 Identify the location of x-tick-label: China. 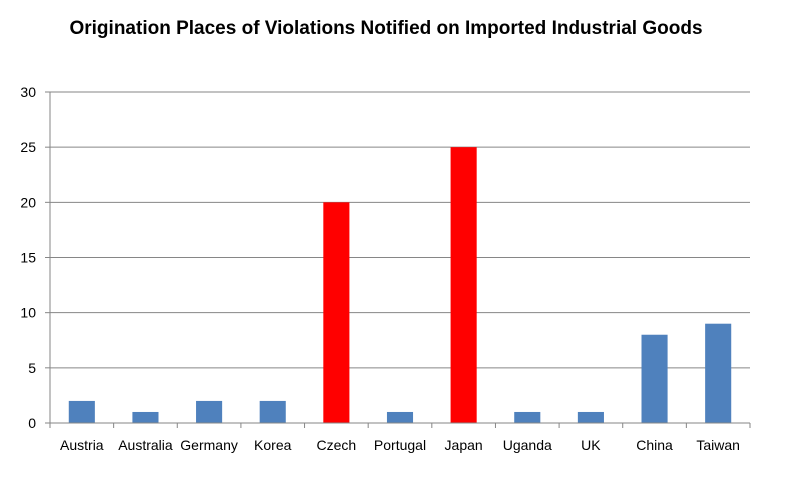
(654, 445).